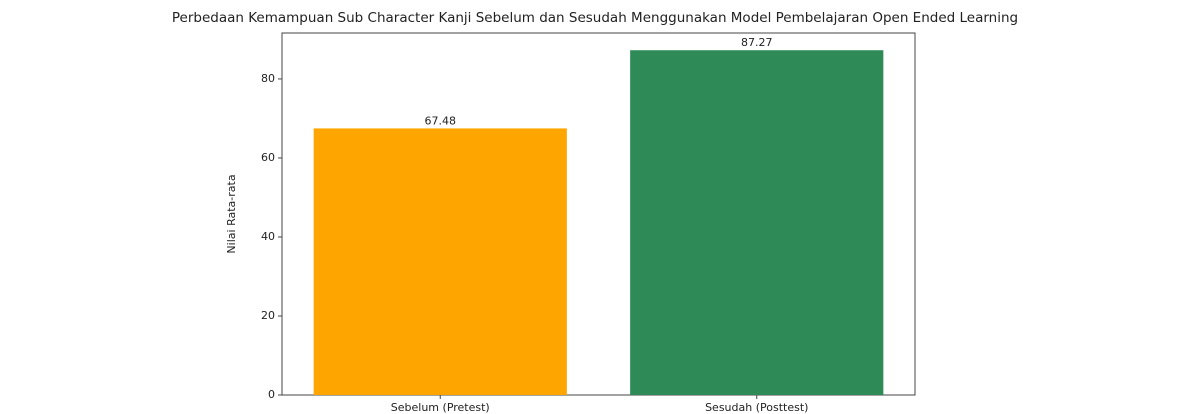 This screenshot has height=414, width=1190. What do you see at coordinates (756, 407) in the screenshot?
I see `x-tick-label: Sesudah (Posttest)` at bounding box center [756, 407].